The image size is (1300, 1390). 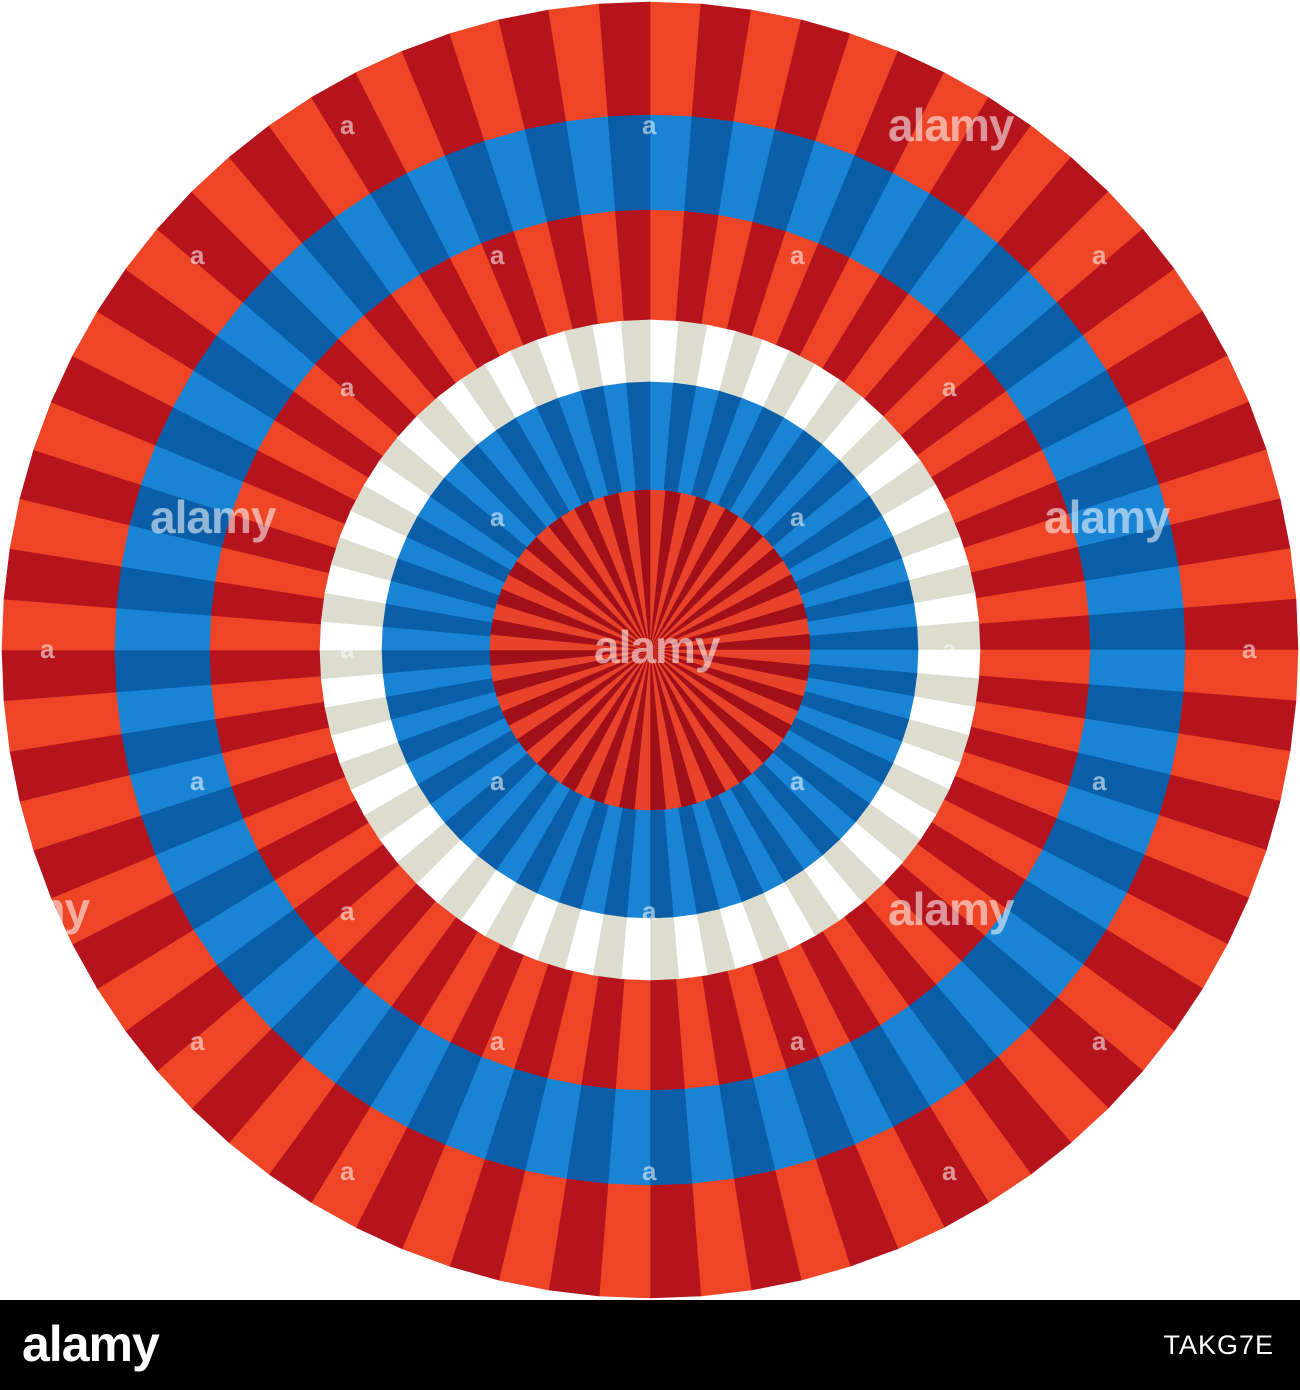 What do you see at coordinates (650, 1345) in the screenshot?
I see `stock-footer-bar: alamy TAKG7E` at bounding box center [650, 1345].